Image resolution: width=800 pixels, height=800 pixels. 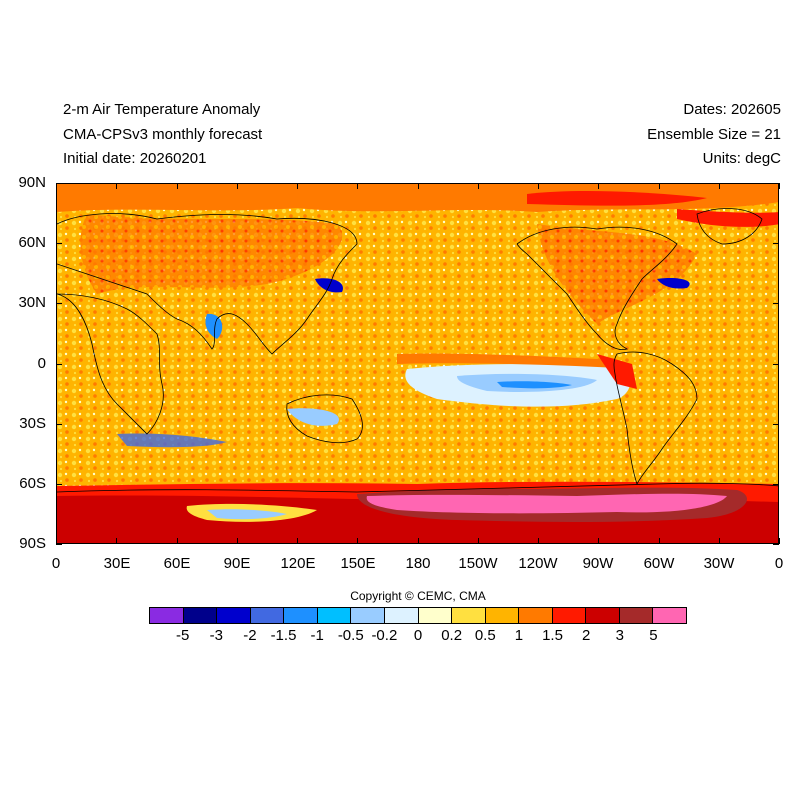 I want to click on eurasia-warm, so click(x=211, y=254).